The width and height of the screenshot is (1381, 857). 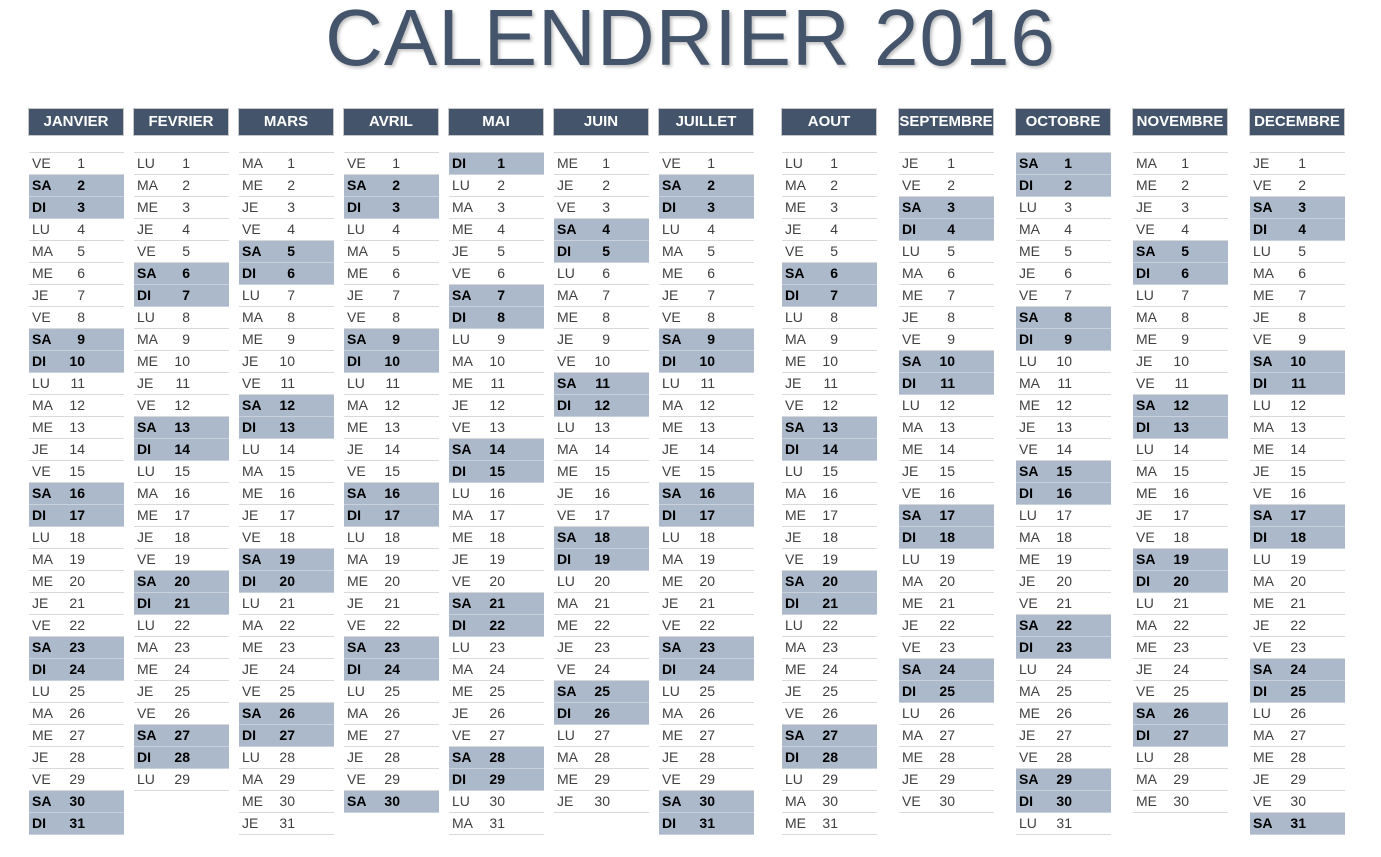 What do you see at coordinates (181, 122) in the screenshot?
I see `month-header: FEVRIER` at bounding box center [181, 122].